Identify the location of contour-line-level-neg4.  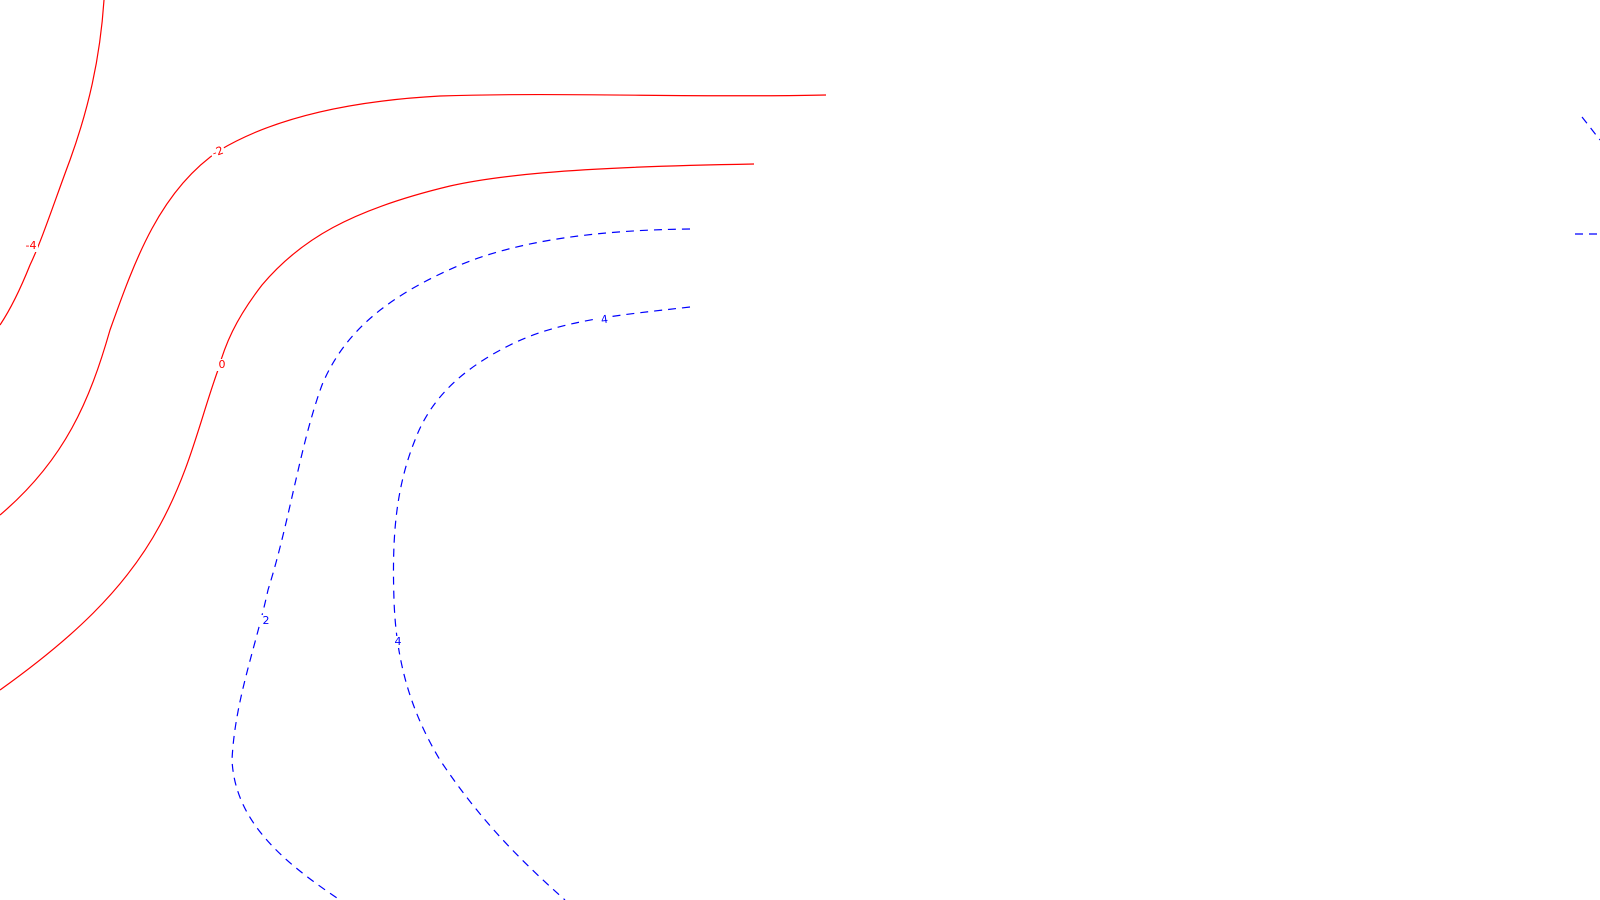
(52, 163).